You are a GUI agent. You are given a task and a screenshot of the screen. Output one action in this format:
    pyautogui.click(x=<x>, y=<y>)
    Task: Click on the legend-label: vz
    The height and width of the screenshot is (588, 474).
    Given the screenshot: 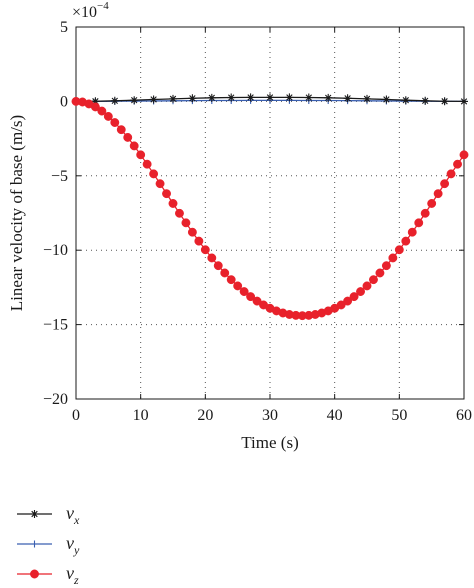 What is the action you would take?
    pyautogui.click(x=72, y=575)
    